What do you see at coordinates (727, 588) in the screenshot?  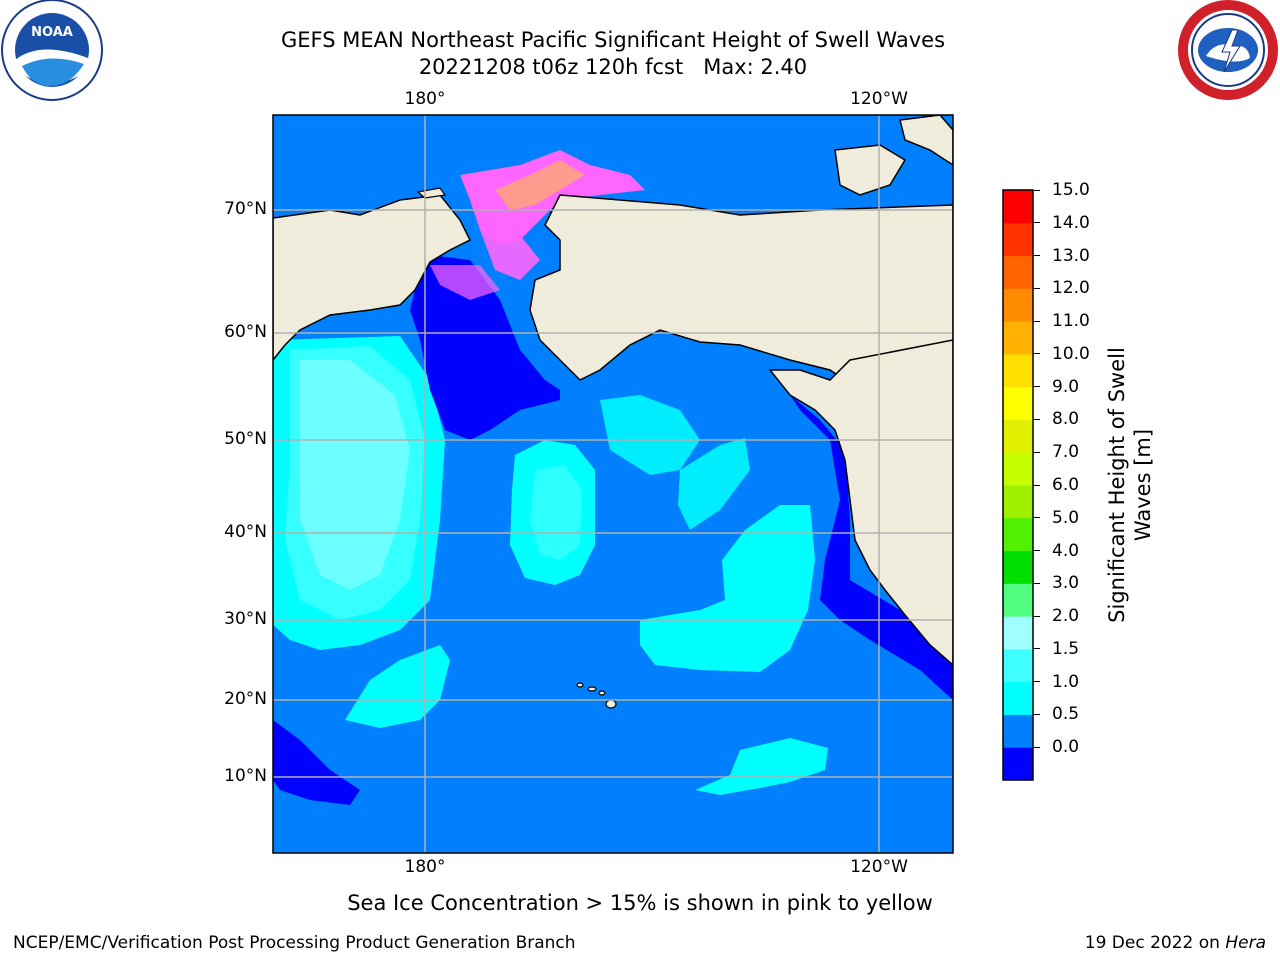 I see `swell-region-east` at bounding box center [727, 588].